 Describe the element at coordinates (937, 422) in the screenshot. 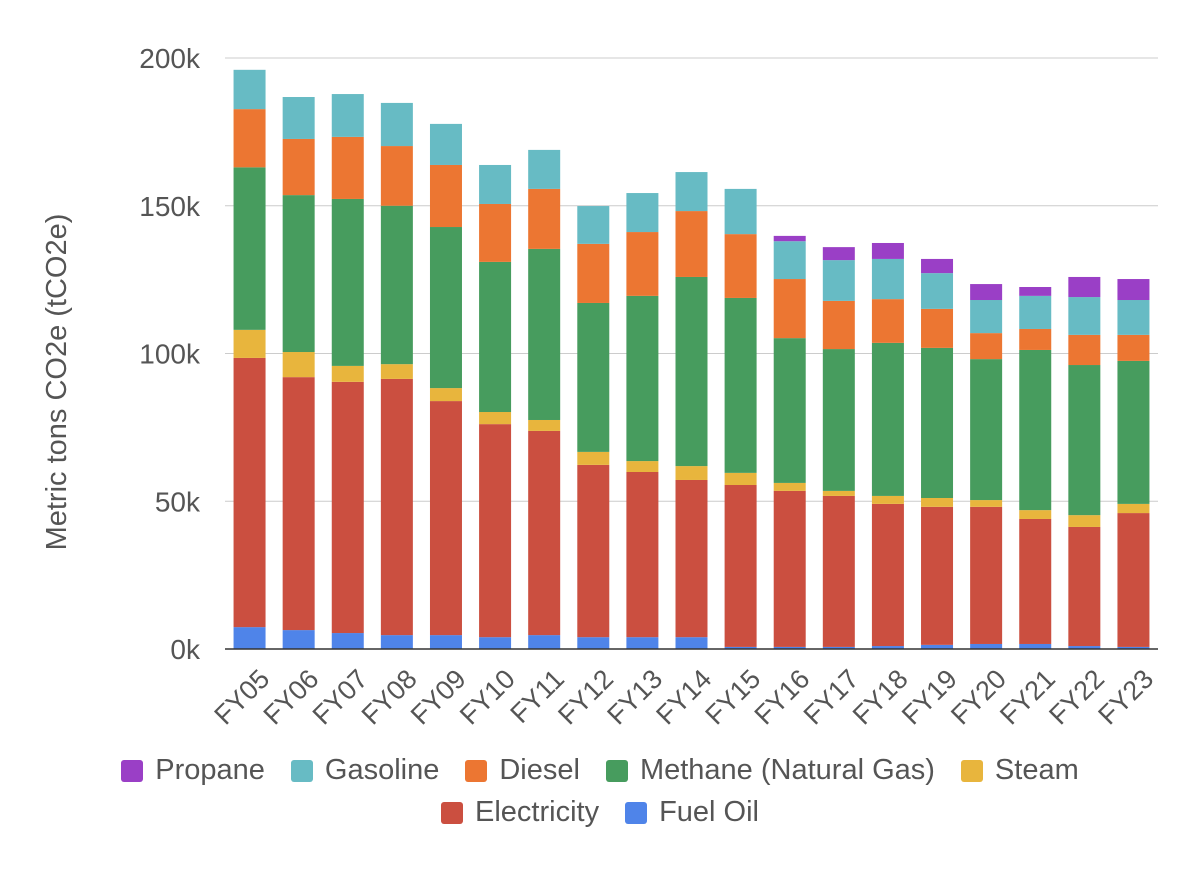

I see `bar-segment-methane-natural-gas-fy19` at that location.